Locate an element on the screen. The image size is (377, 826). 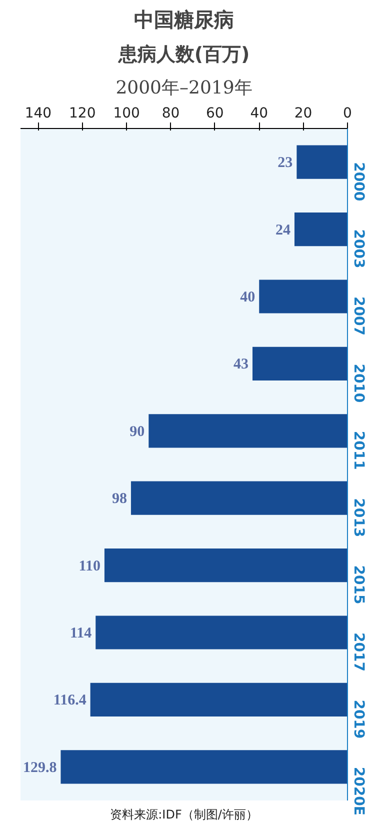
chart-title: 中国糖尿病 is located at coordinates (184, 20).